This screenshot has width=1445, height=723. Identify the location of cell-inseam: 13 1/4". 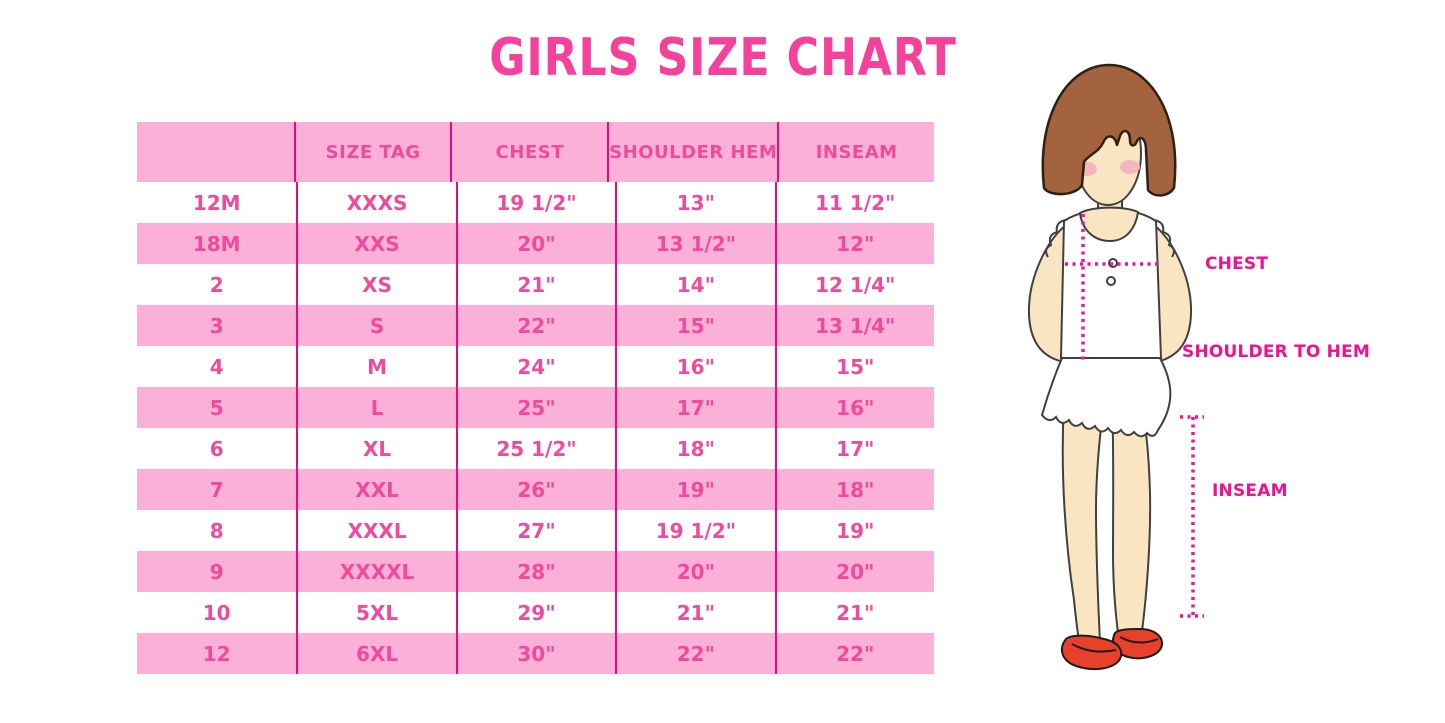
(854, 325).